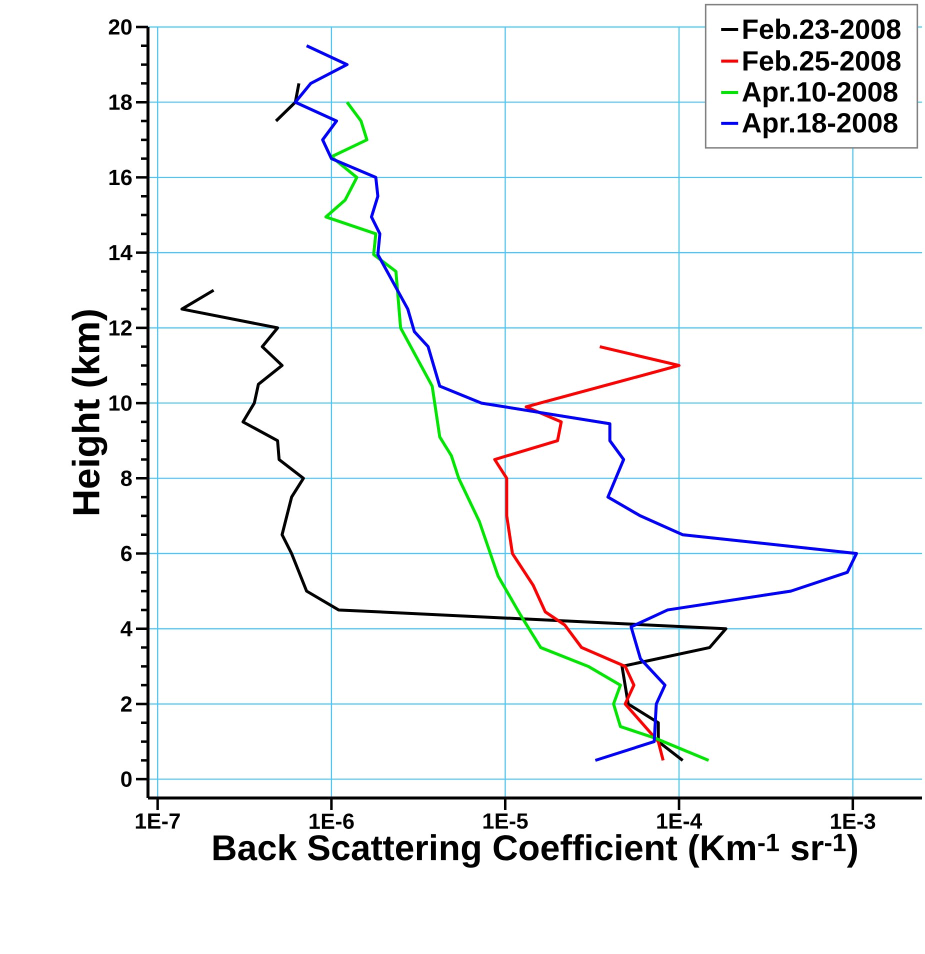 The height and width of the screenshot is (954, 925). I want to click on legend-label: Feb.23-2008, so click(822, 29).